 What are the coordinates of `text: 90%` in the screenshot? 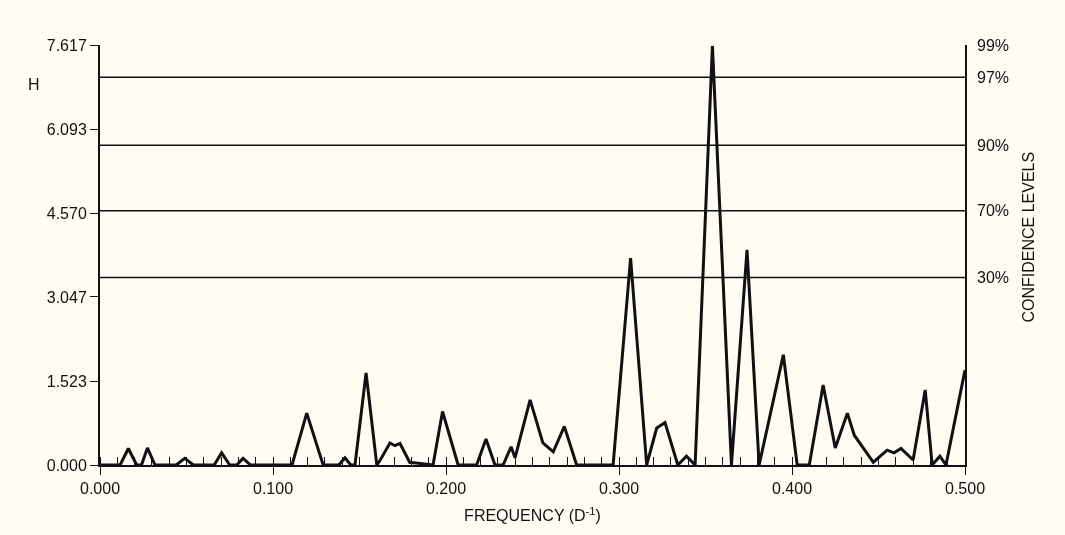 It's located at (993, 145).